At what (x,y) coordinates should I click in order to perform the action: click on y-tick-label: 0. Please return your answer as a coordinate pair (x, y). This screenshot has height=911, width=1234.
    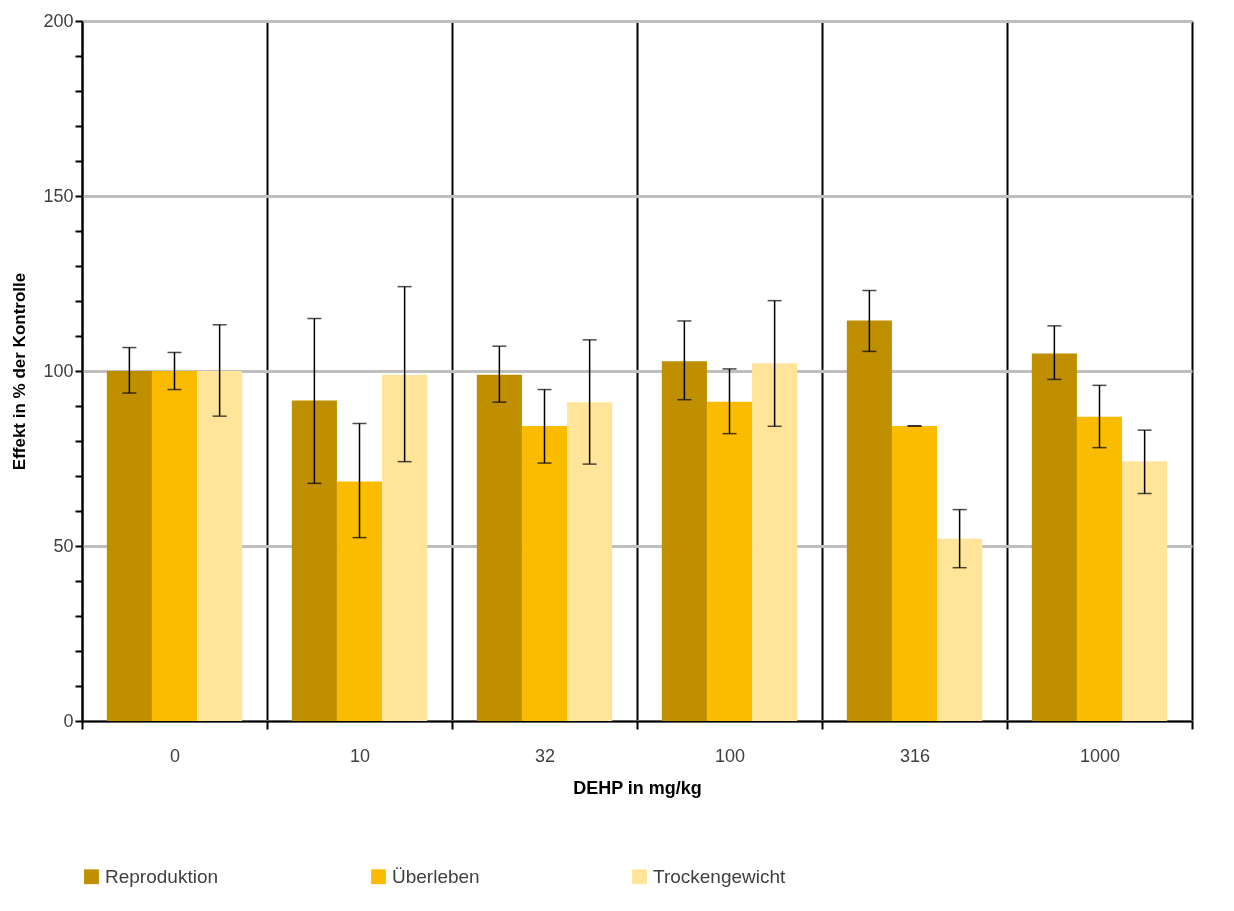
    Looking at the image, I should click on (68, 720).